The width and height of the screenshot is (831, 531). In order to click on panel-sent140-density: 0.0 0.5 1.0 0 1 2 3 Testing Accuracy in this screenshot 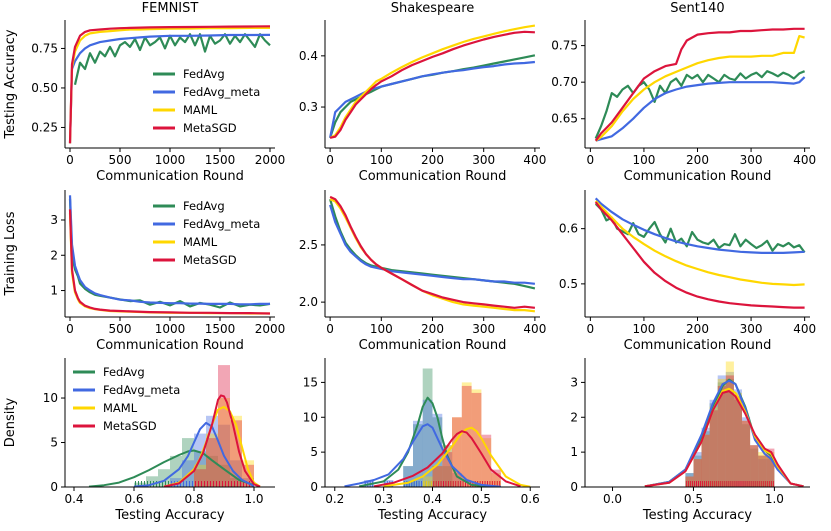, I will do `click(690, 440)`.